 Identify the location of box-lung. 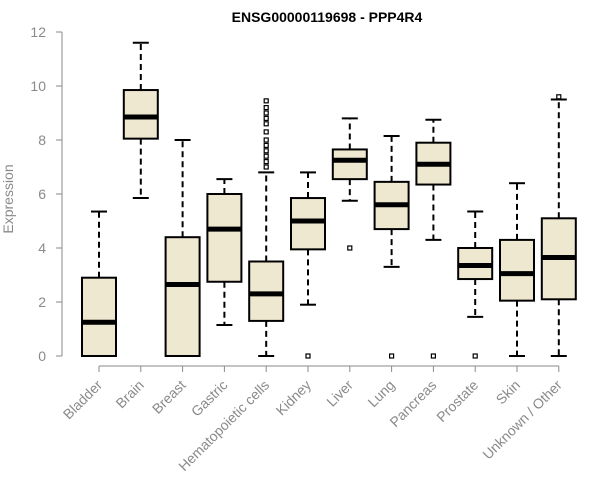
(391, 246).